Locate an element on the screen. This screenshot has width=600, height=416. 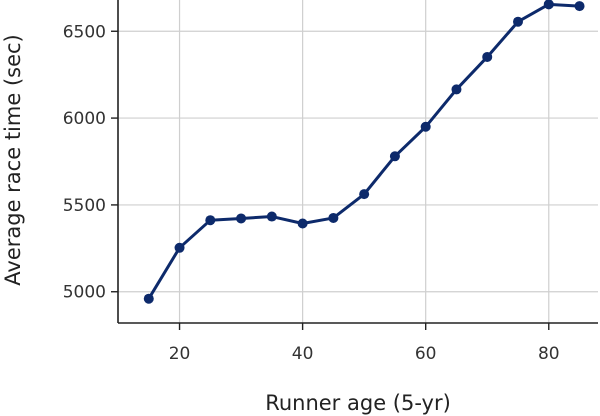
x-tick-label: 20 is located at coordinates (180, 354).